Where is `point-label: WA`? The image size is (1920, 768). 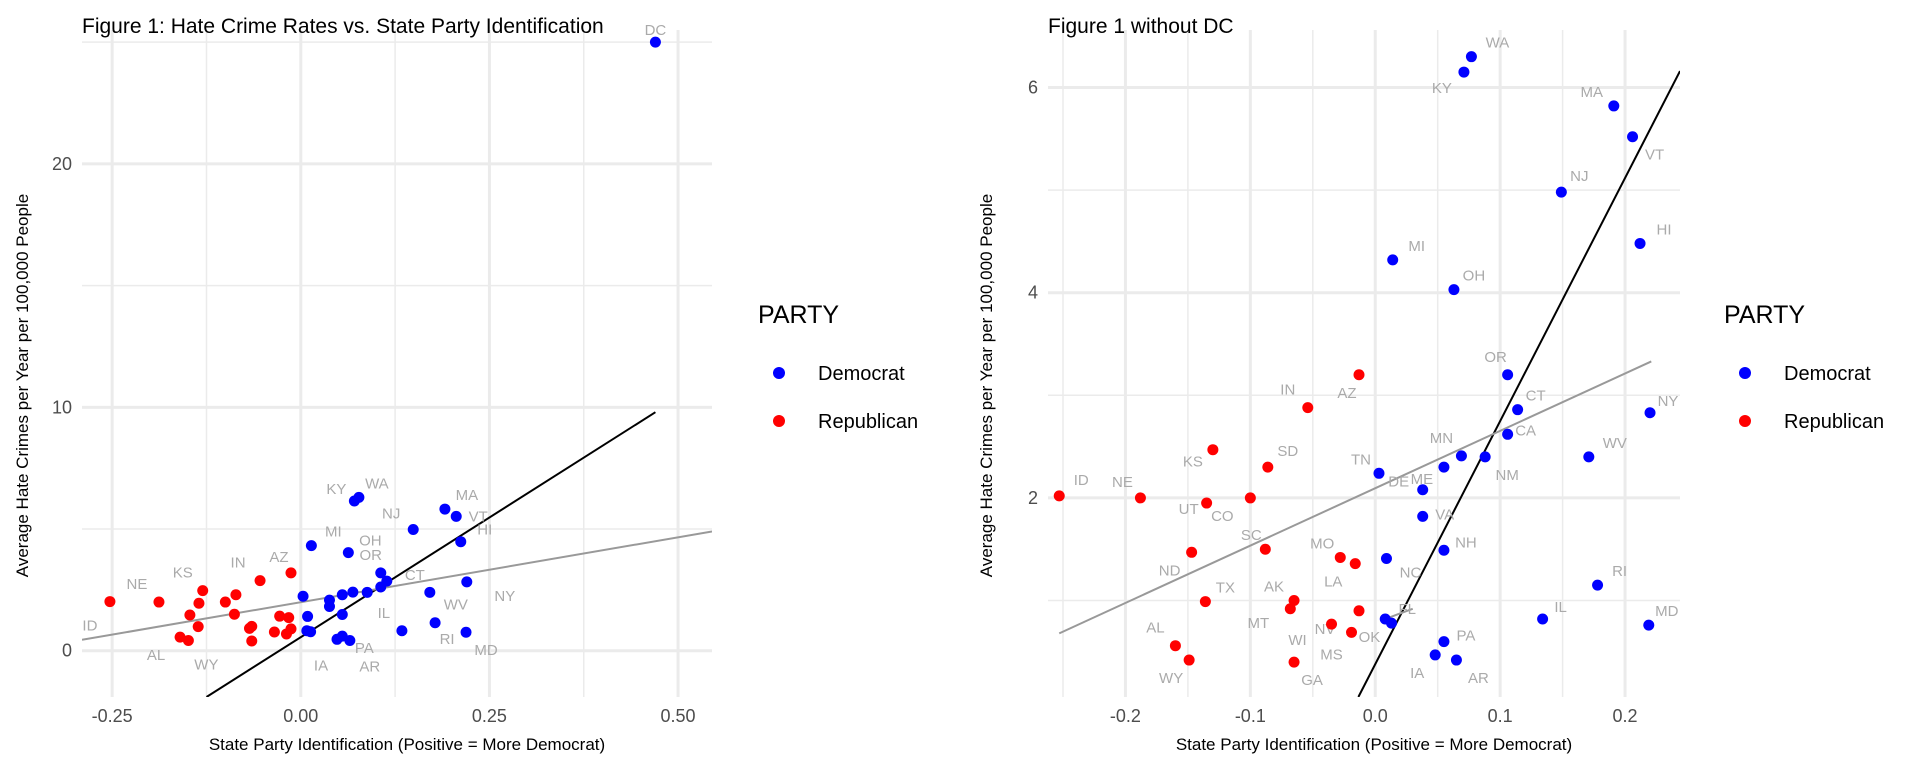 point-label: WA is located at coordinates (377, 483).